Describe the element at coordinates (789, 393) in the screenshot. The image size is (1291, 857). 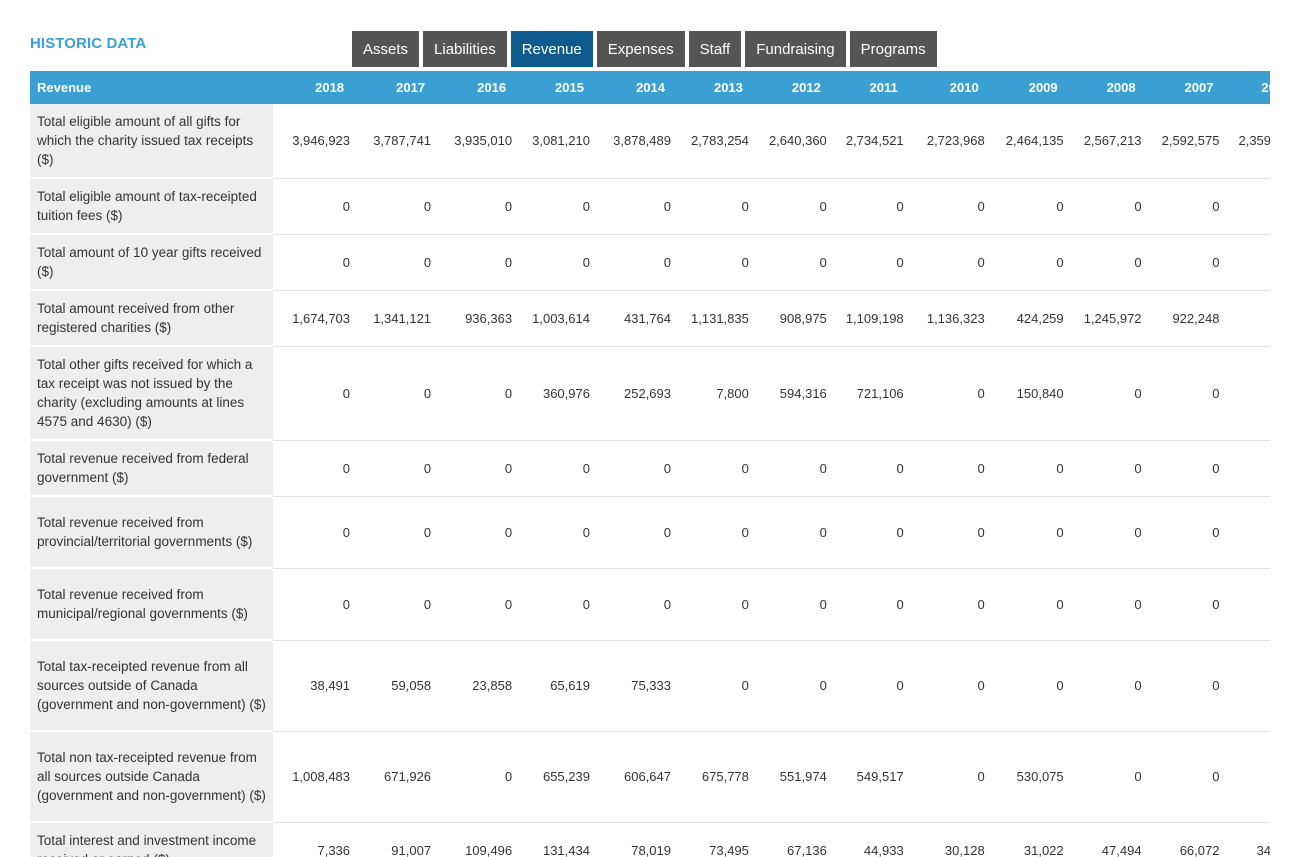
I see `table-cell: 594,316` at that location.